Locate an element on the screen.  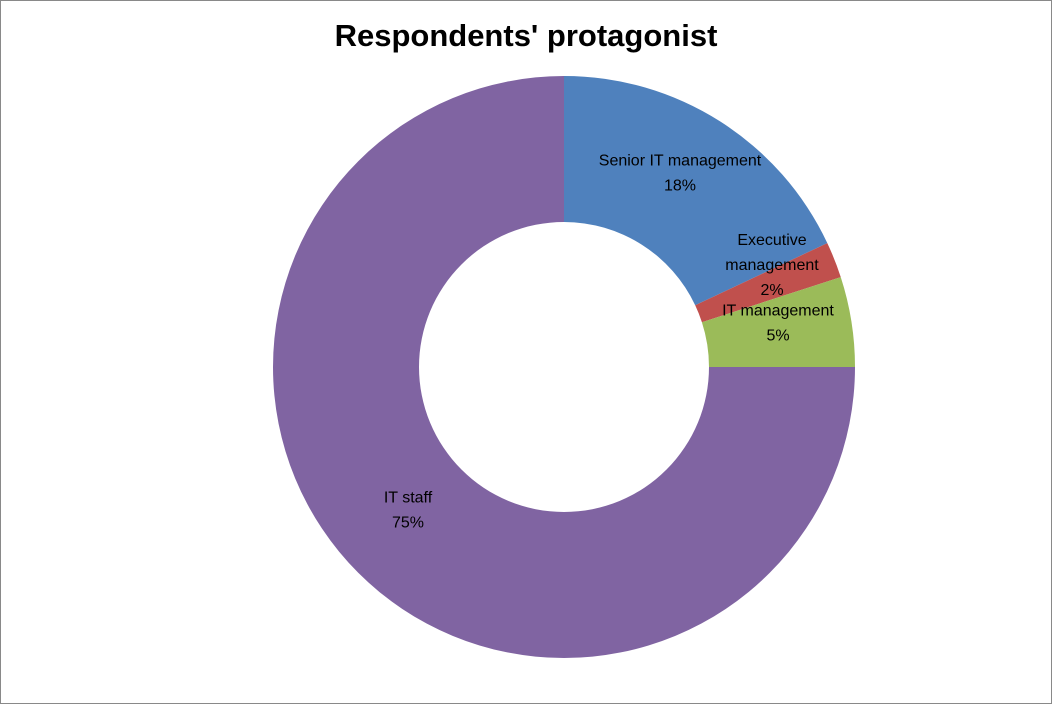
slice-it-management is located at coordinates (778, 322).